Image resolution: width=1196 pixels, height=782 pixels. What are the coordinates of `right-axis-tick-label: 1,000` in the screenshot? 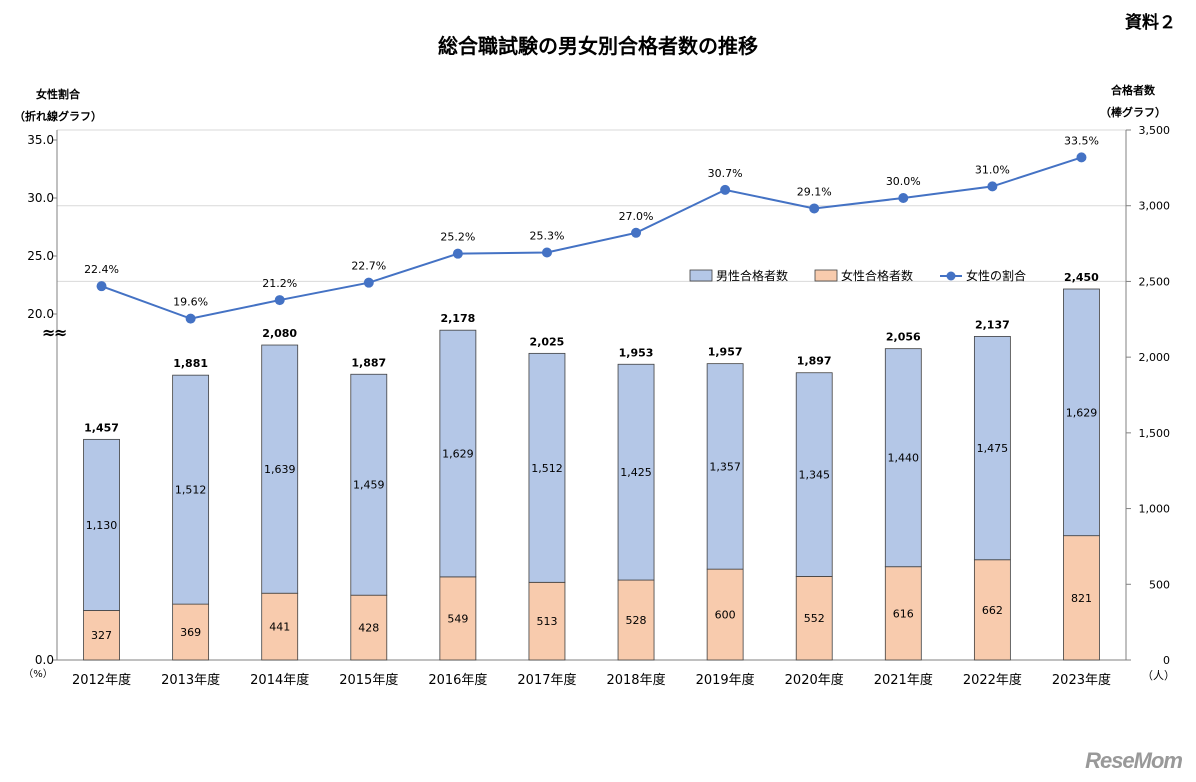 It's located at (1155, 509).